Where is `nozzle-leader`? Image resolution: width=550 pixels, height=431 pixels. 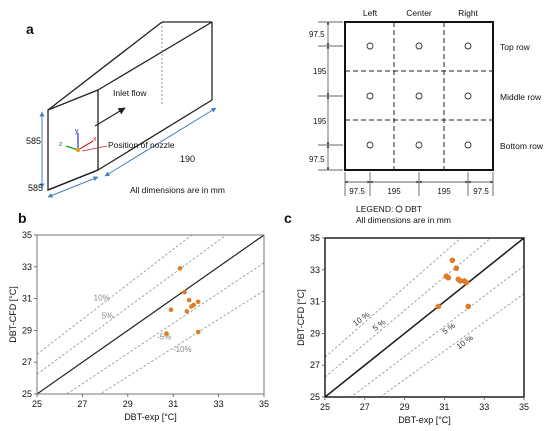
nozzle-leader is located at coordinates (94, 148).